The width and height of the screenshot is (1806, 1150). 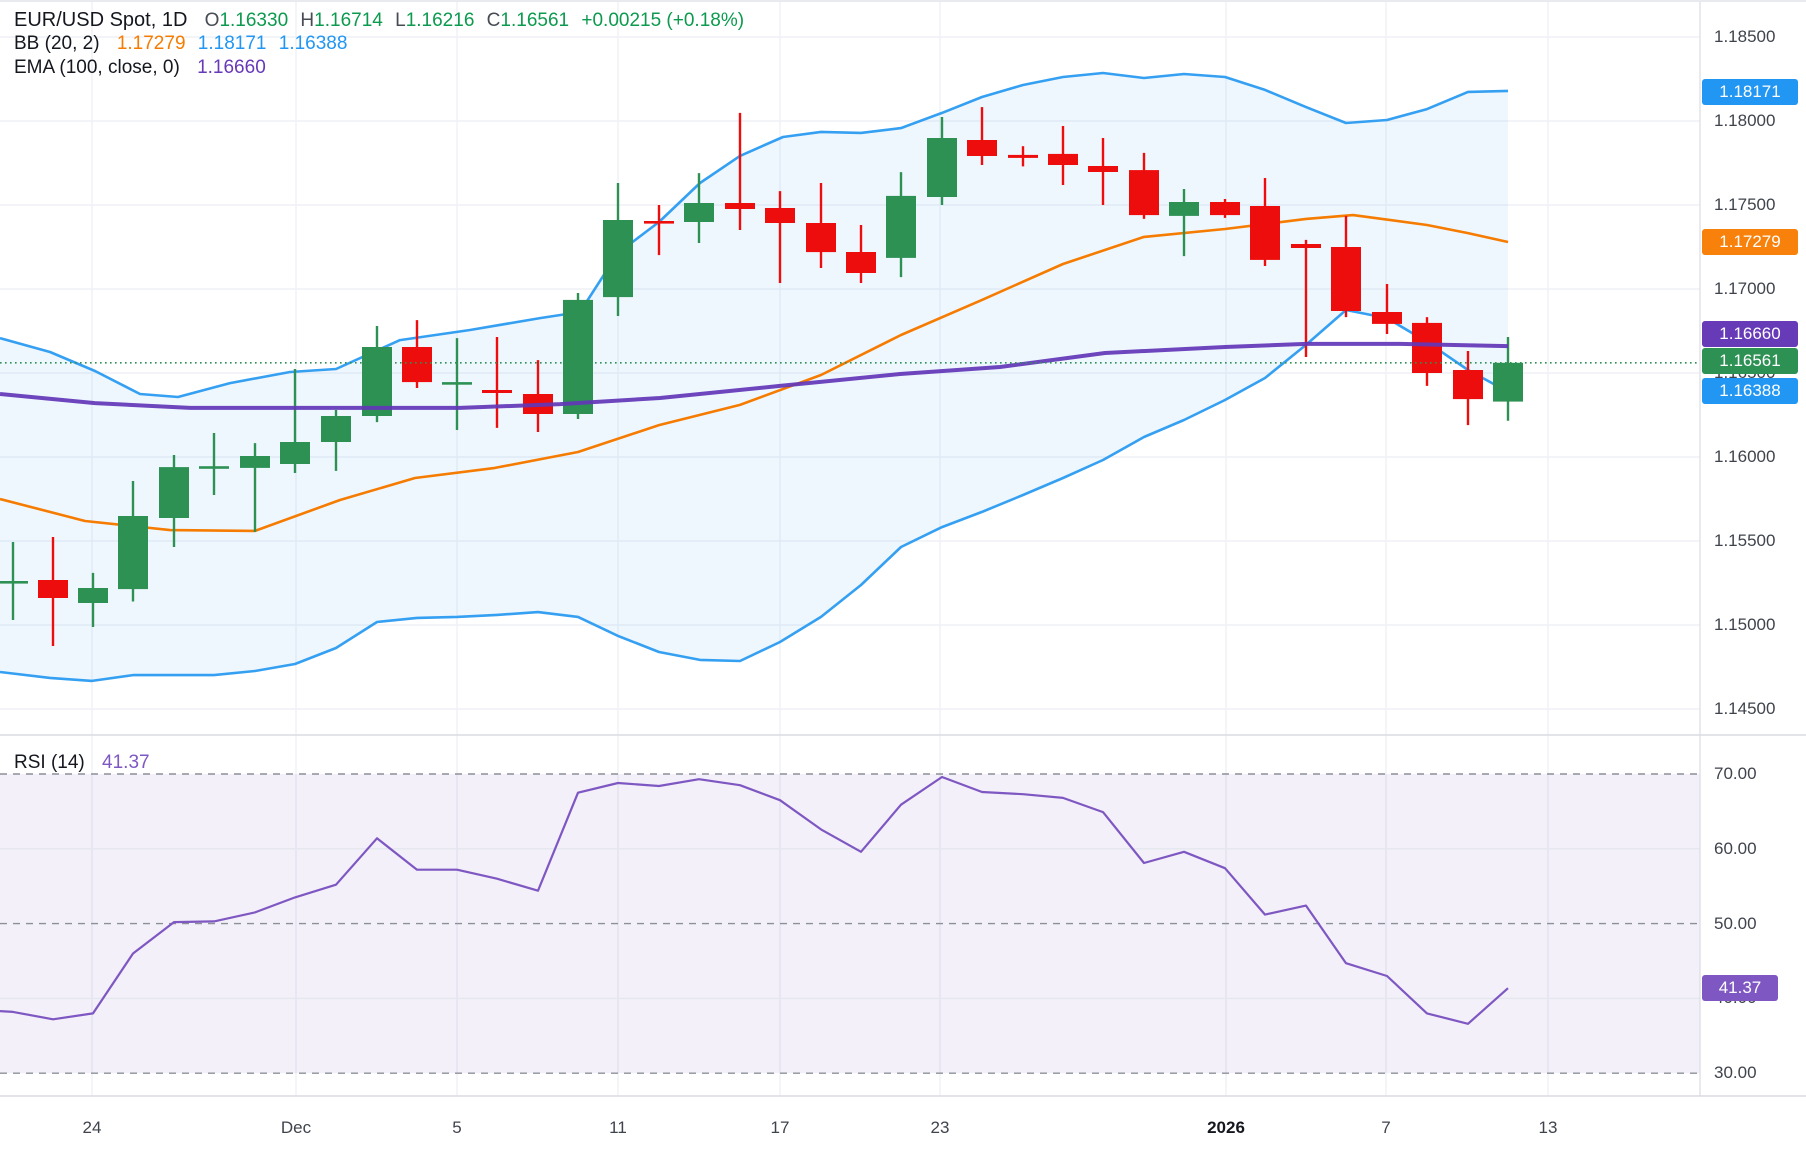 I want to click on bb-indicator-label: BB (20, 2), so click(x=57, y=43).